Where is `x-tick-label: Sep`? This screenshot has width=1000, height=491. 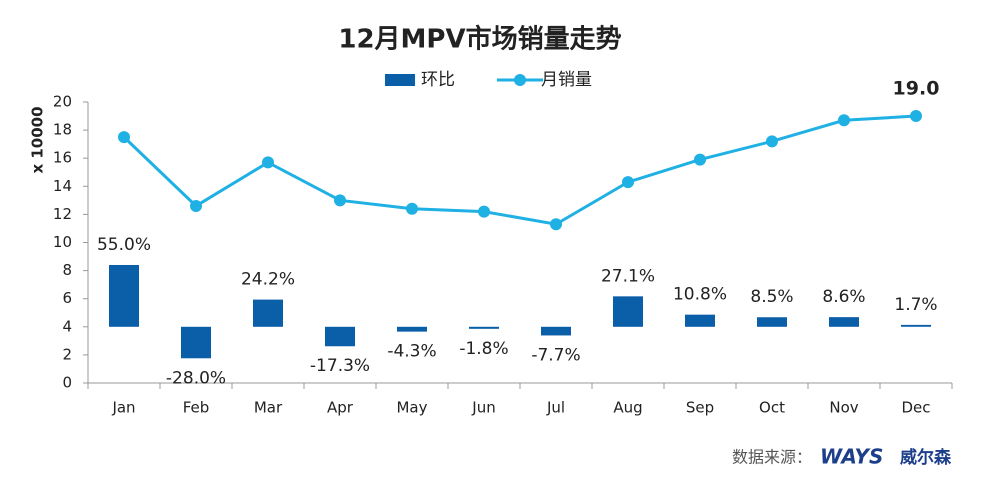 x-tick-label: Sep is located at coordinates (700, 408).